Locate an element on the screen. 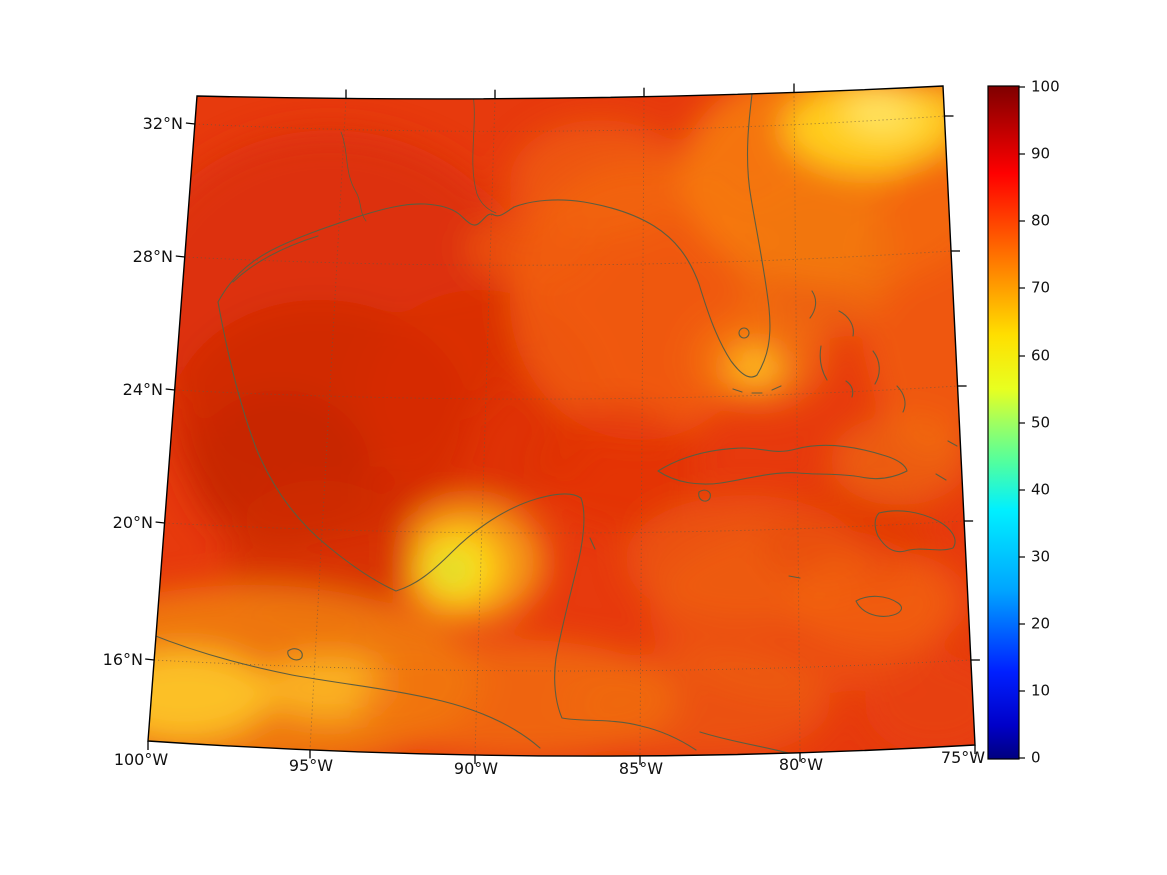 This screenshot has width=1167, height=875. colorbar-tick-label: 40 is located at coordinates (1041, 489).